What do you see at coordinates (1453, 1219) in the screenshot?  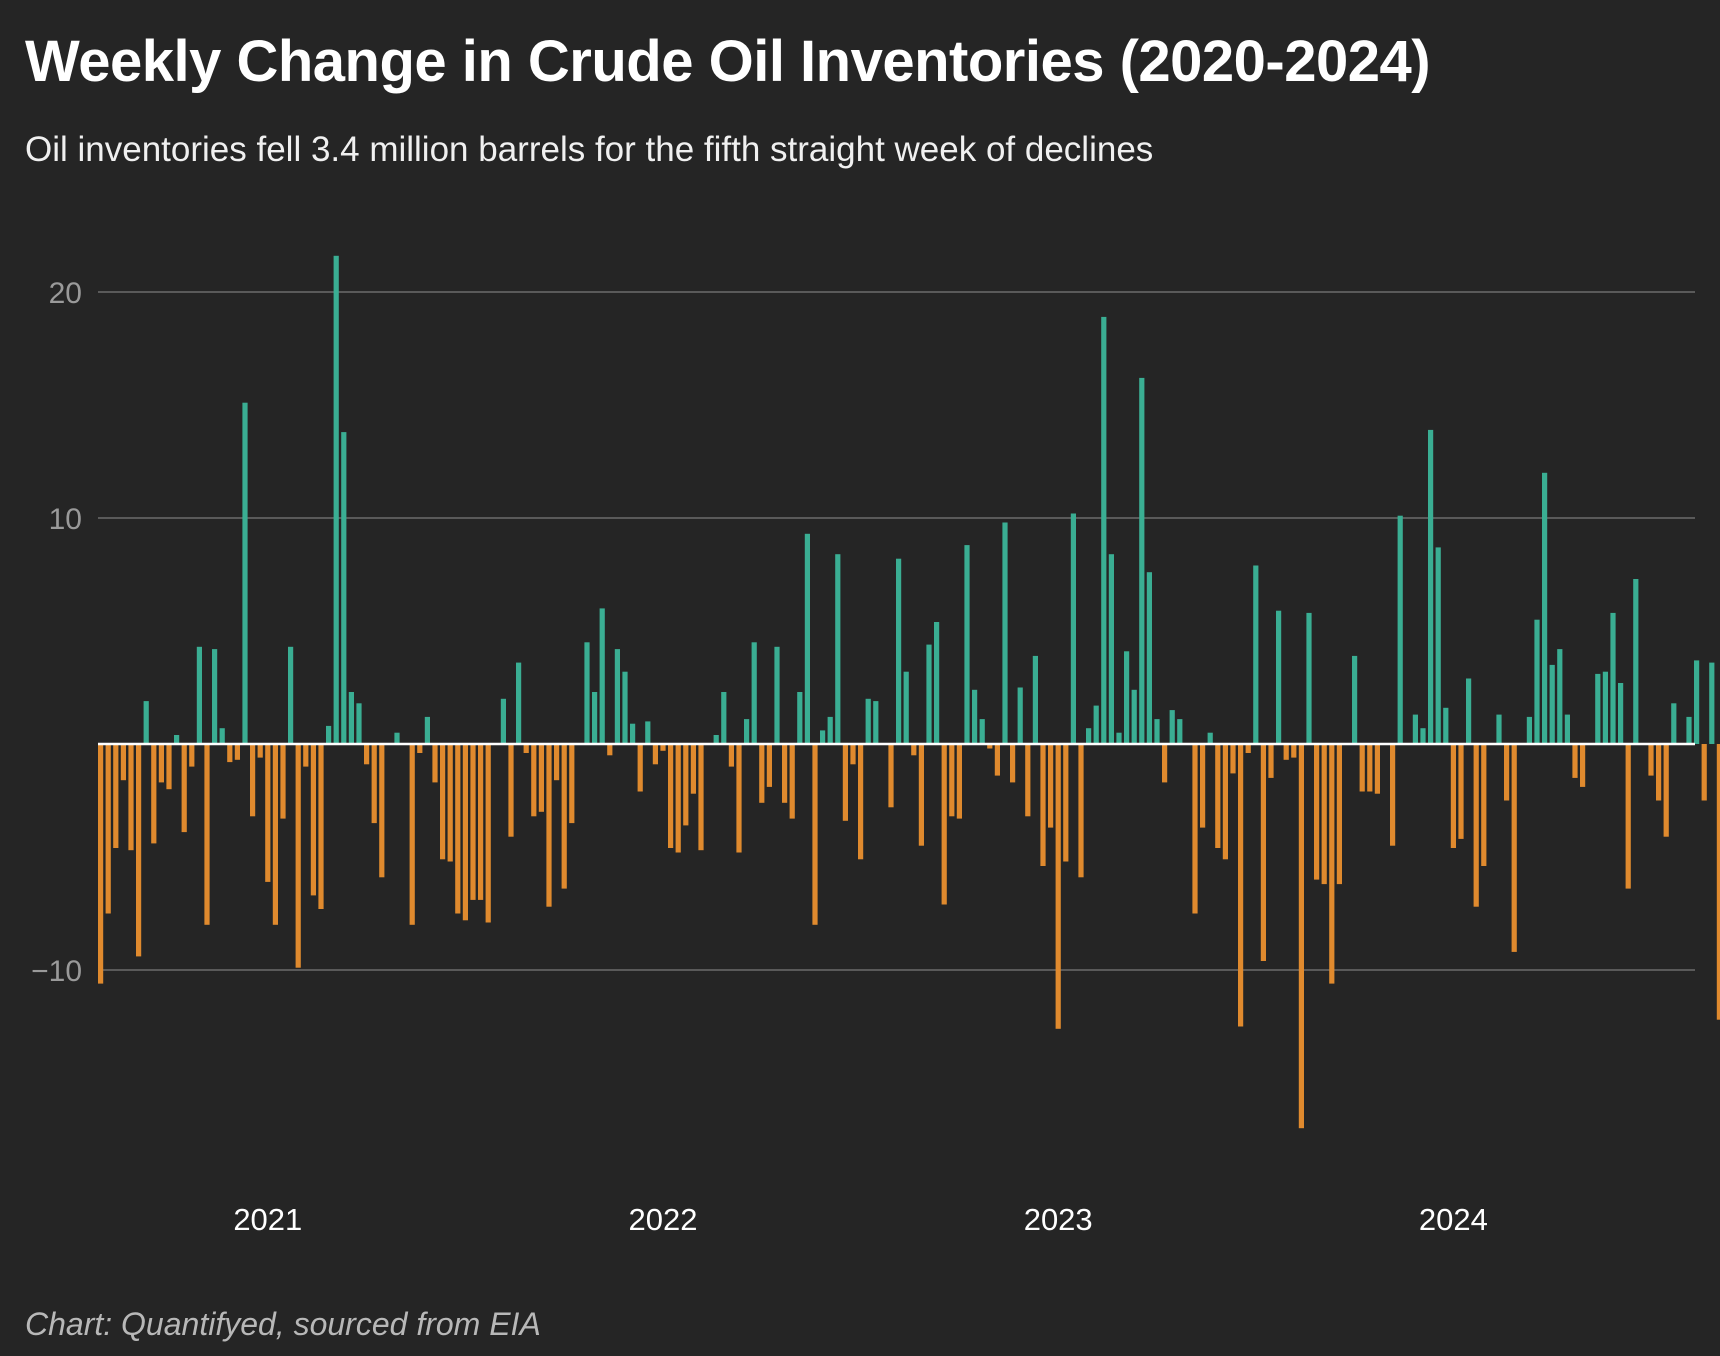 I see `x-tick-label: 2024` at bounding box center [1453, 1219].